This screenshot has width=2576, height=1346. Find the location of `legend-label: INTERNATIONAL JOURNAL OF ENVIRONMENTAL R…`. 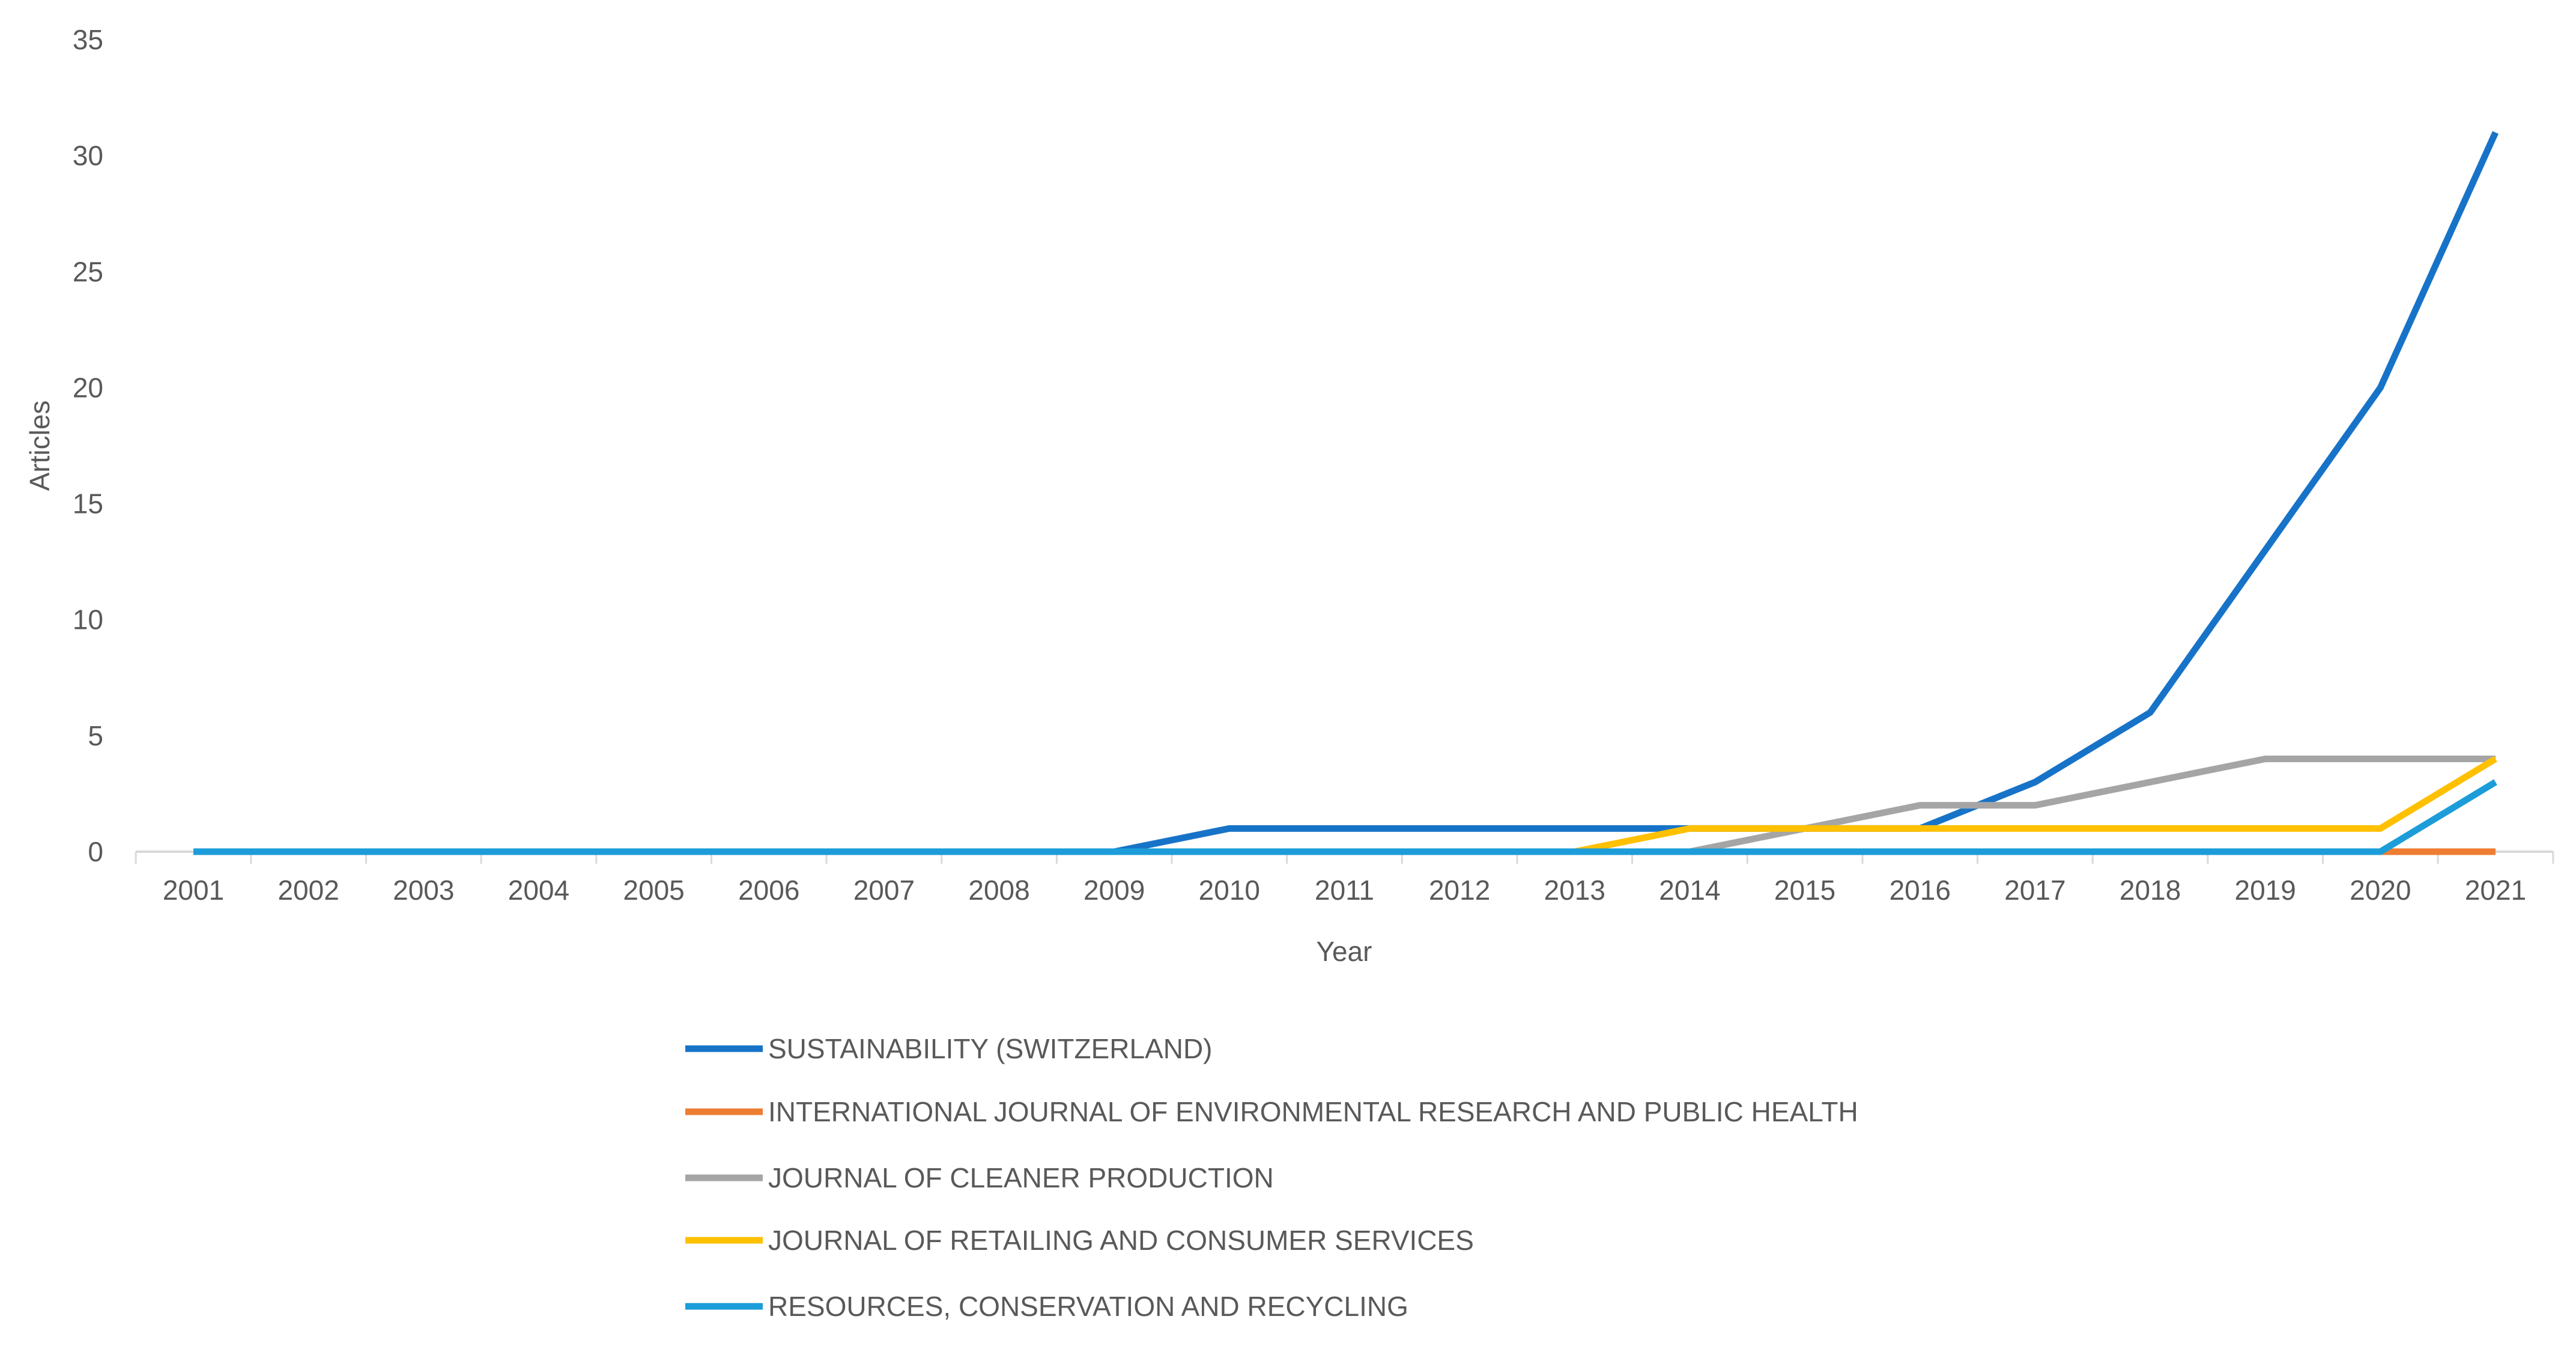

legend-label: INTERNATIONAL JOURNAL OF ENVIRONMENTAL R… is located at coordinates (1313, 1111).